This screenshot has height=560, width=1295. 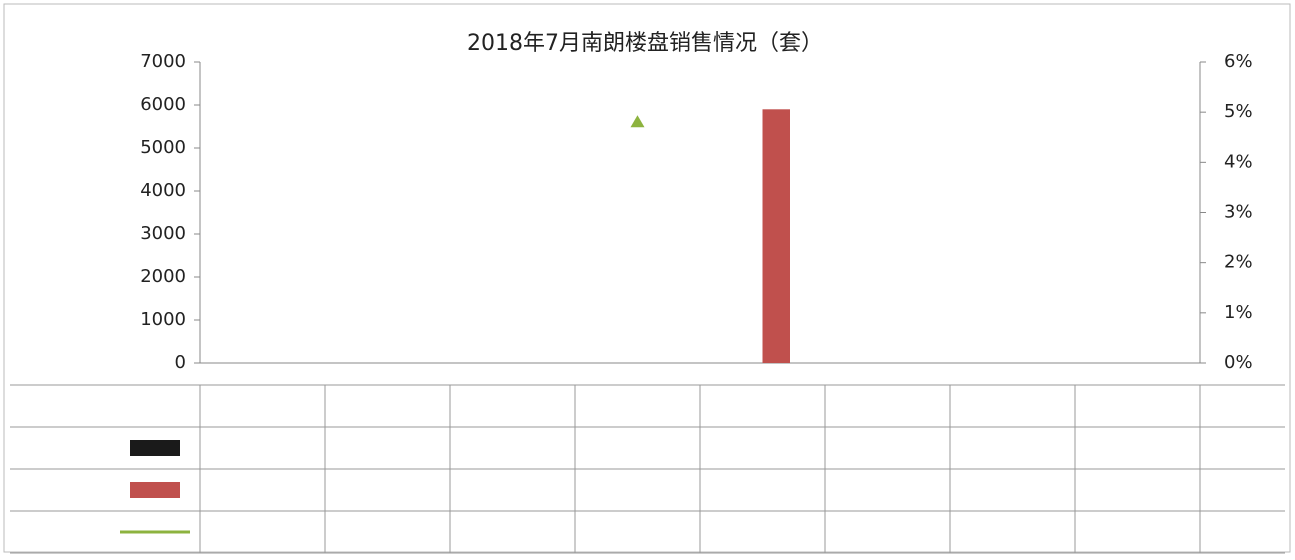 I want to click on y-tick-label: 6000, so click(x=163, y=104).